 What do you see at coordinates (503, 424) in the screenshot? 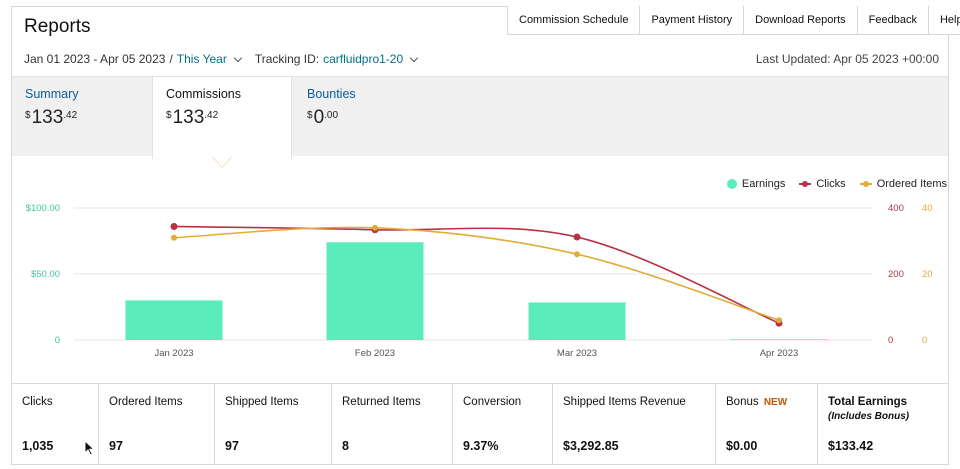
I see `metric-conversion: Conversion 9.37%` at bounding box center [503, 424].